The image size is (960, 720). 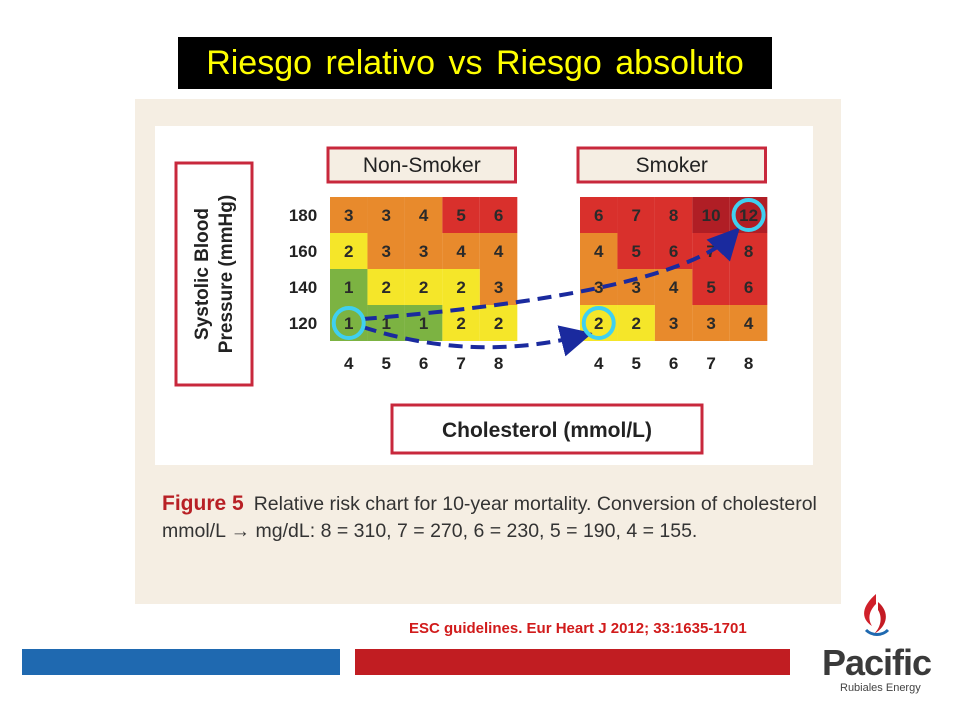 What do you see at coordinates (673, 363) in the screenshot?
I see `col-label-1-6: 6` at bounding box center [673, 363].